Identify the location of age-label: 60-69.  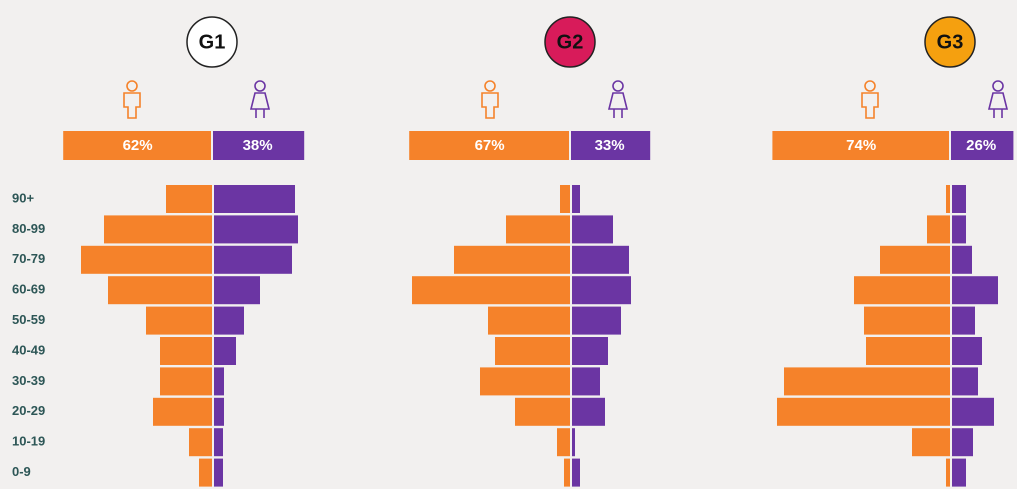
(28, 289).